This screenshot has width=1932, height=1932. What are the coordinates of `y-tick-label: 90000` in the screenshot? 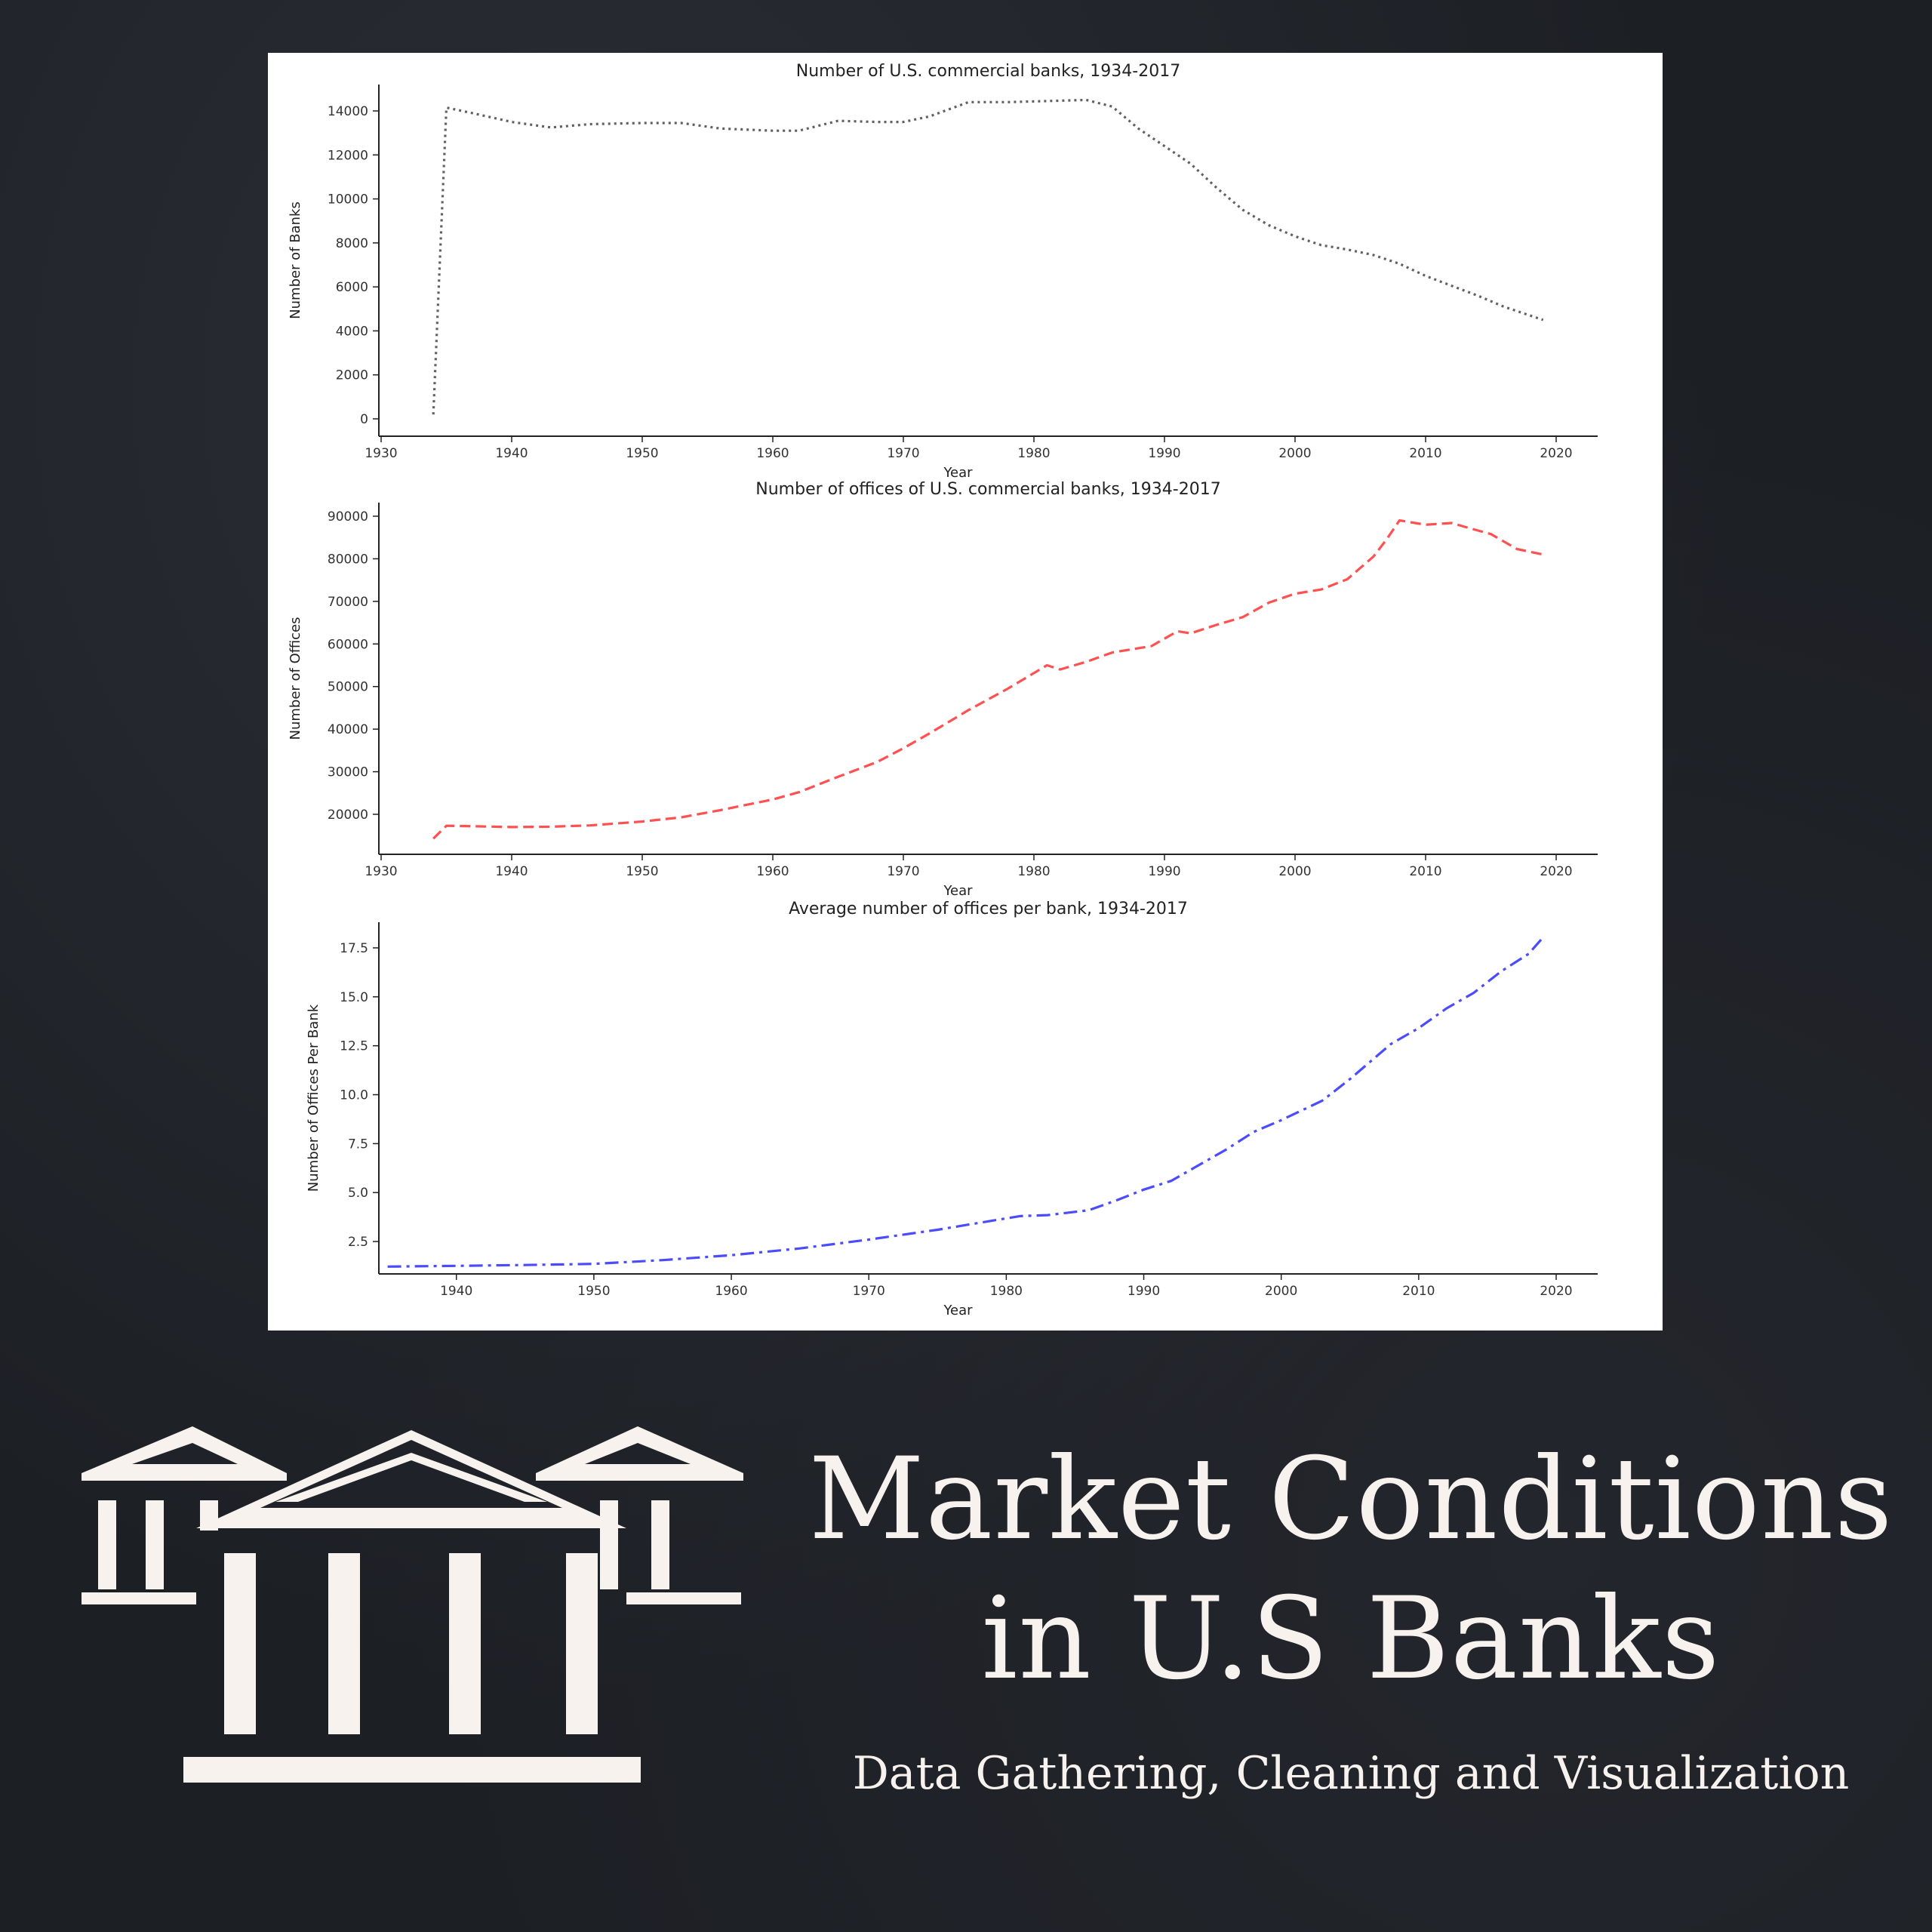 It's located at (348, 517).